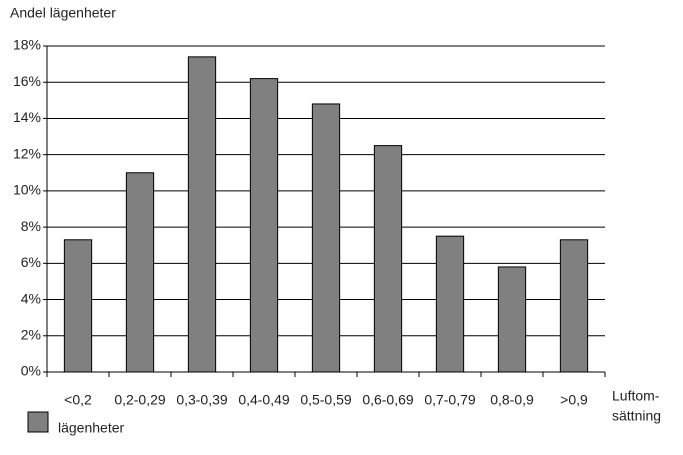  What do you see at coordinates (450, 400) in the screenshot?
I see `x-tick-label: 0,7-0,79` at bounding box center [450, 400].